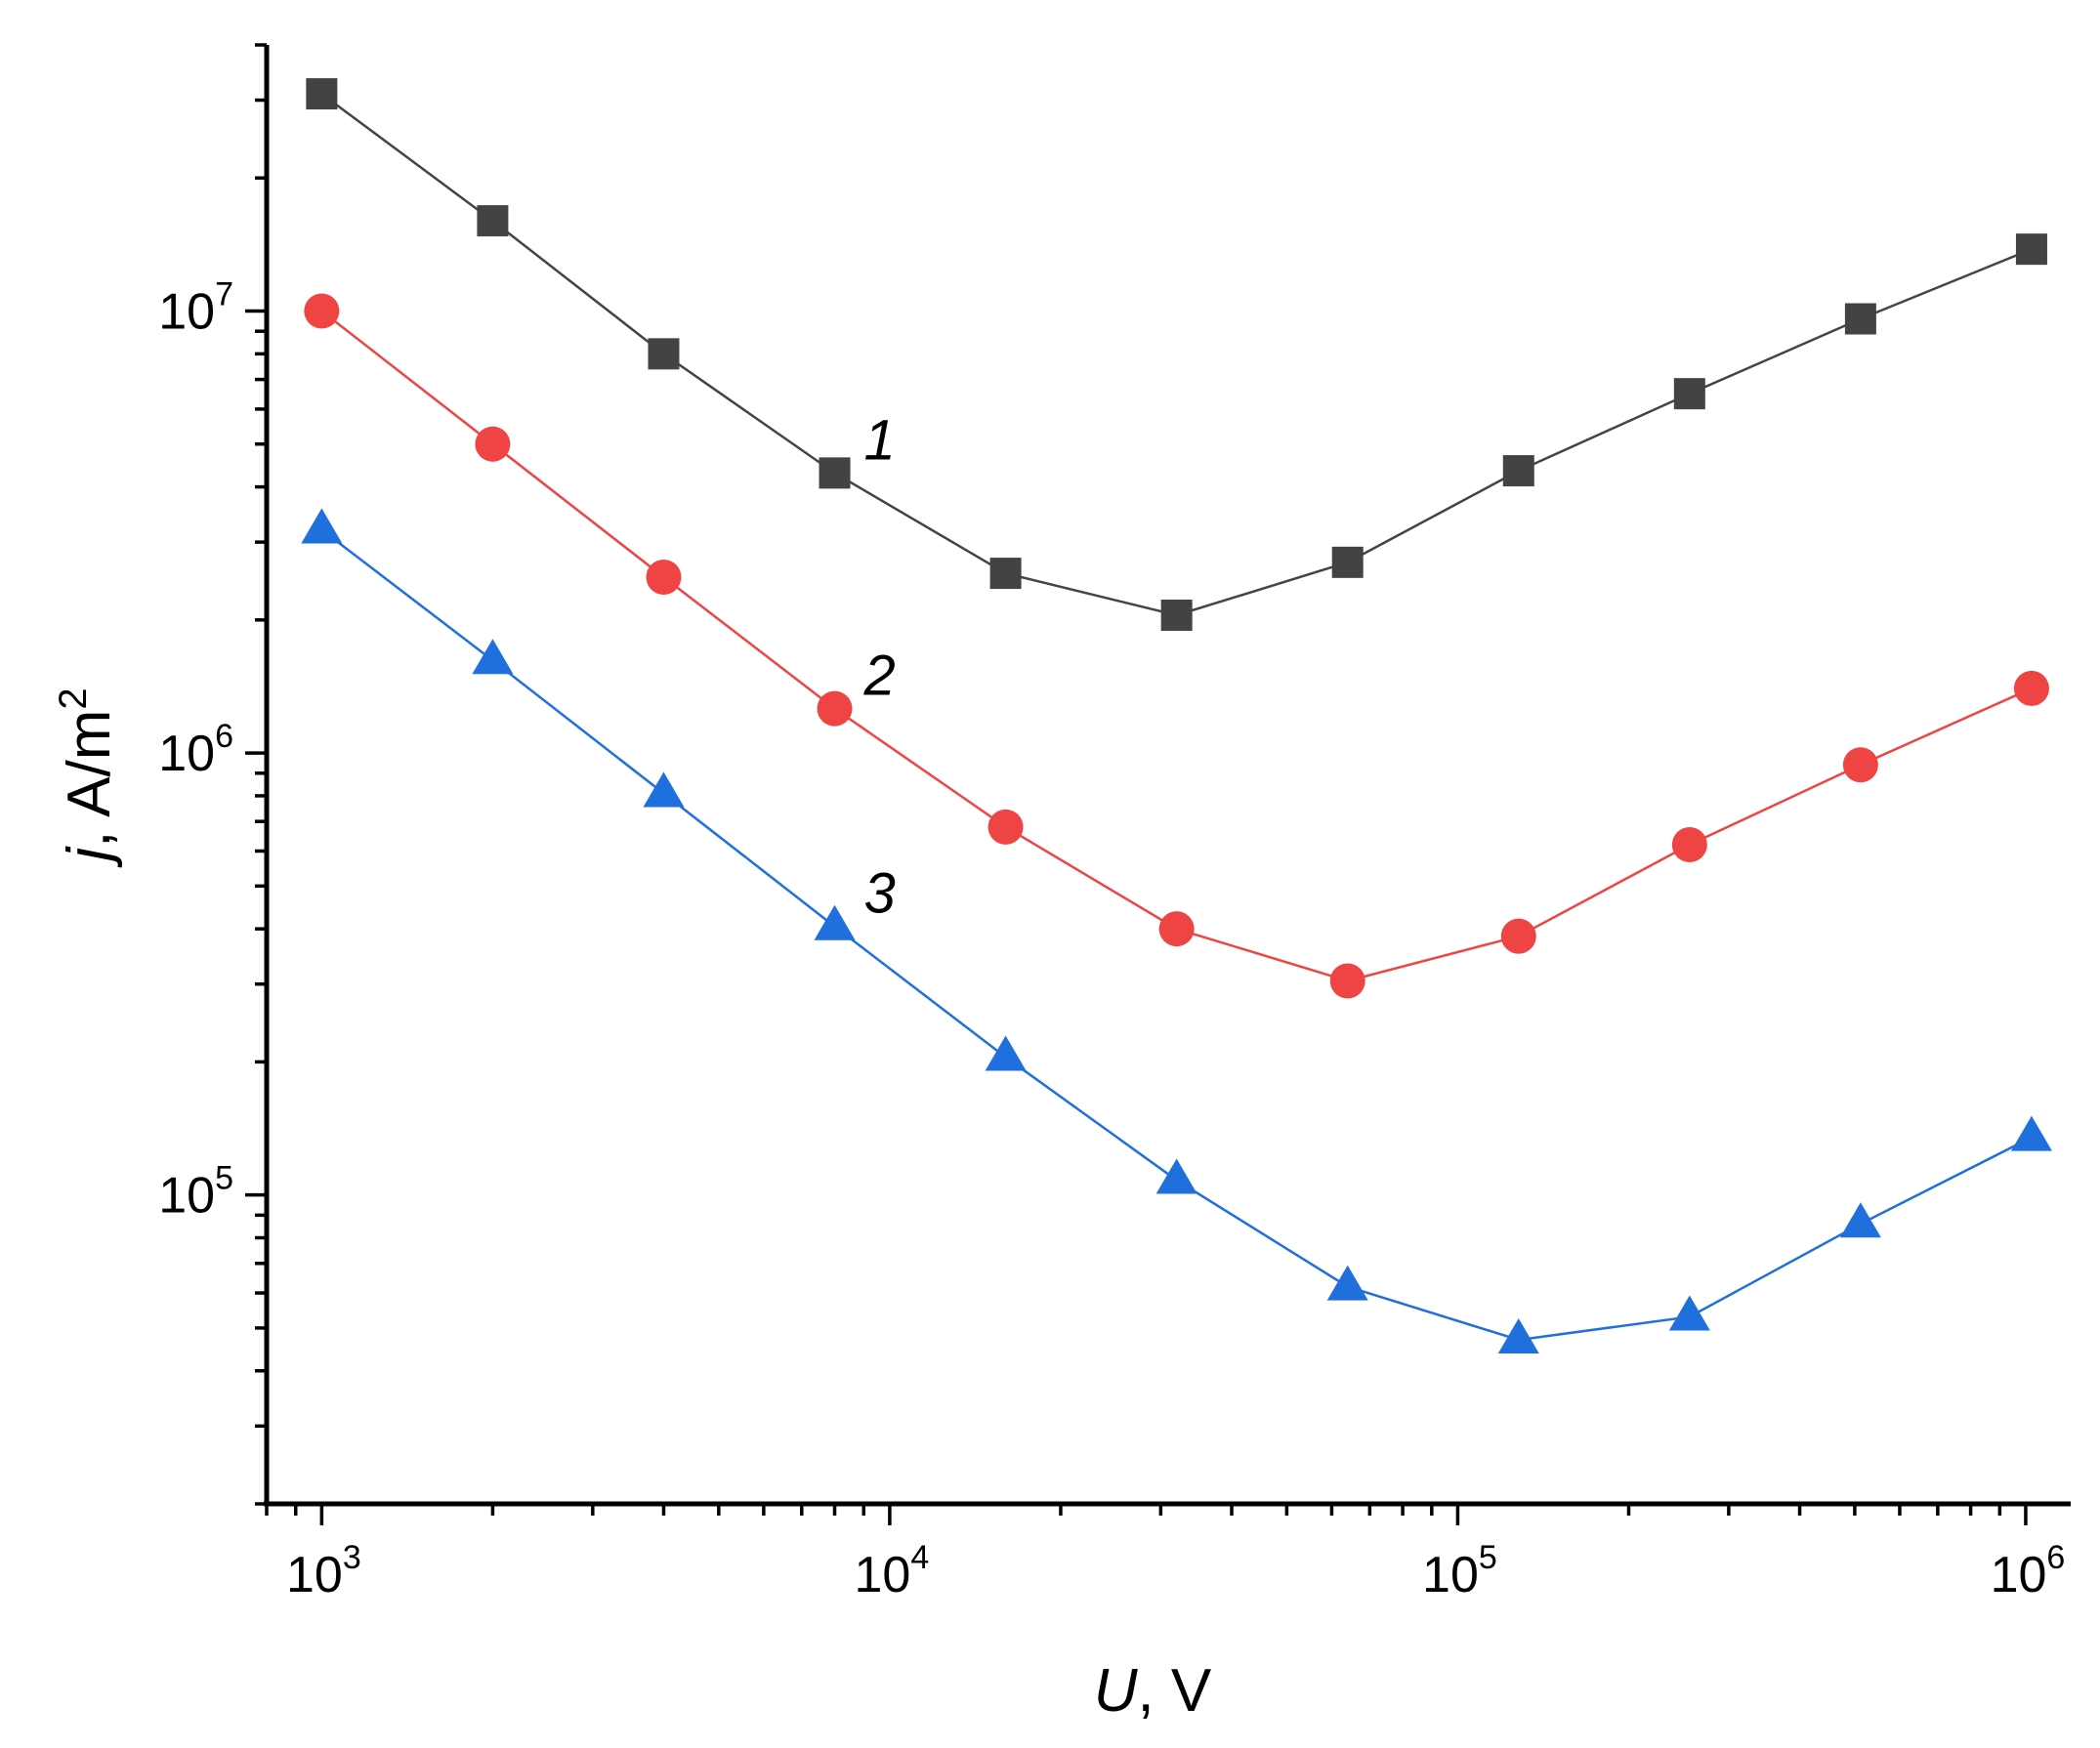 The height and width of the screenshot is (1748, 2100). Describe the element at coordinates (73, 698) in the screenshot. I see `y-axis-unit-sup: 2` at that location.